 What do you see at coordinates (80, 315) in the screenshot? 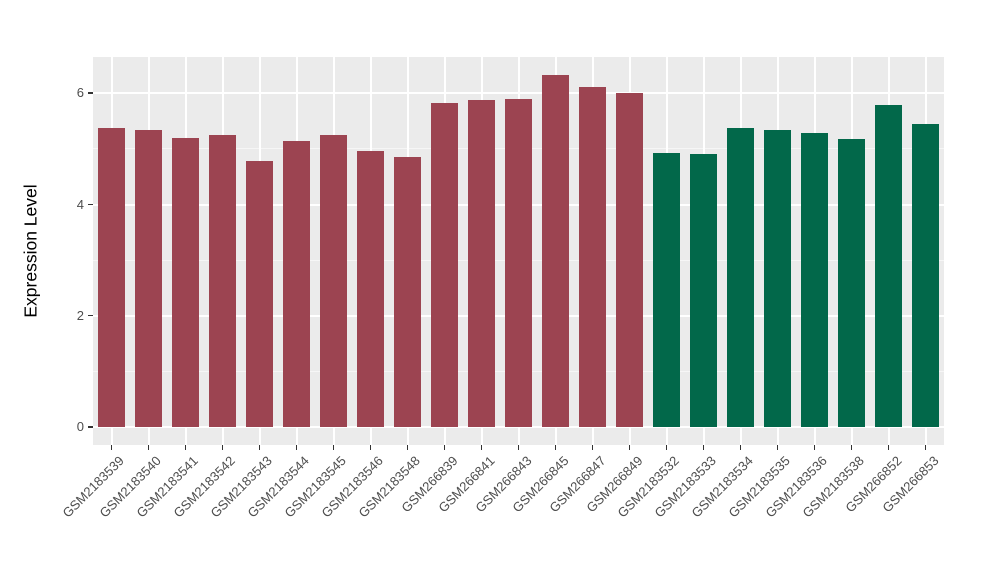
I see `y-tick-label: 2` at bounding box center [80, 315].